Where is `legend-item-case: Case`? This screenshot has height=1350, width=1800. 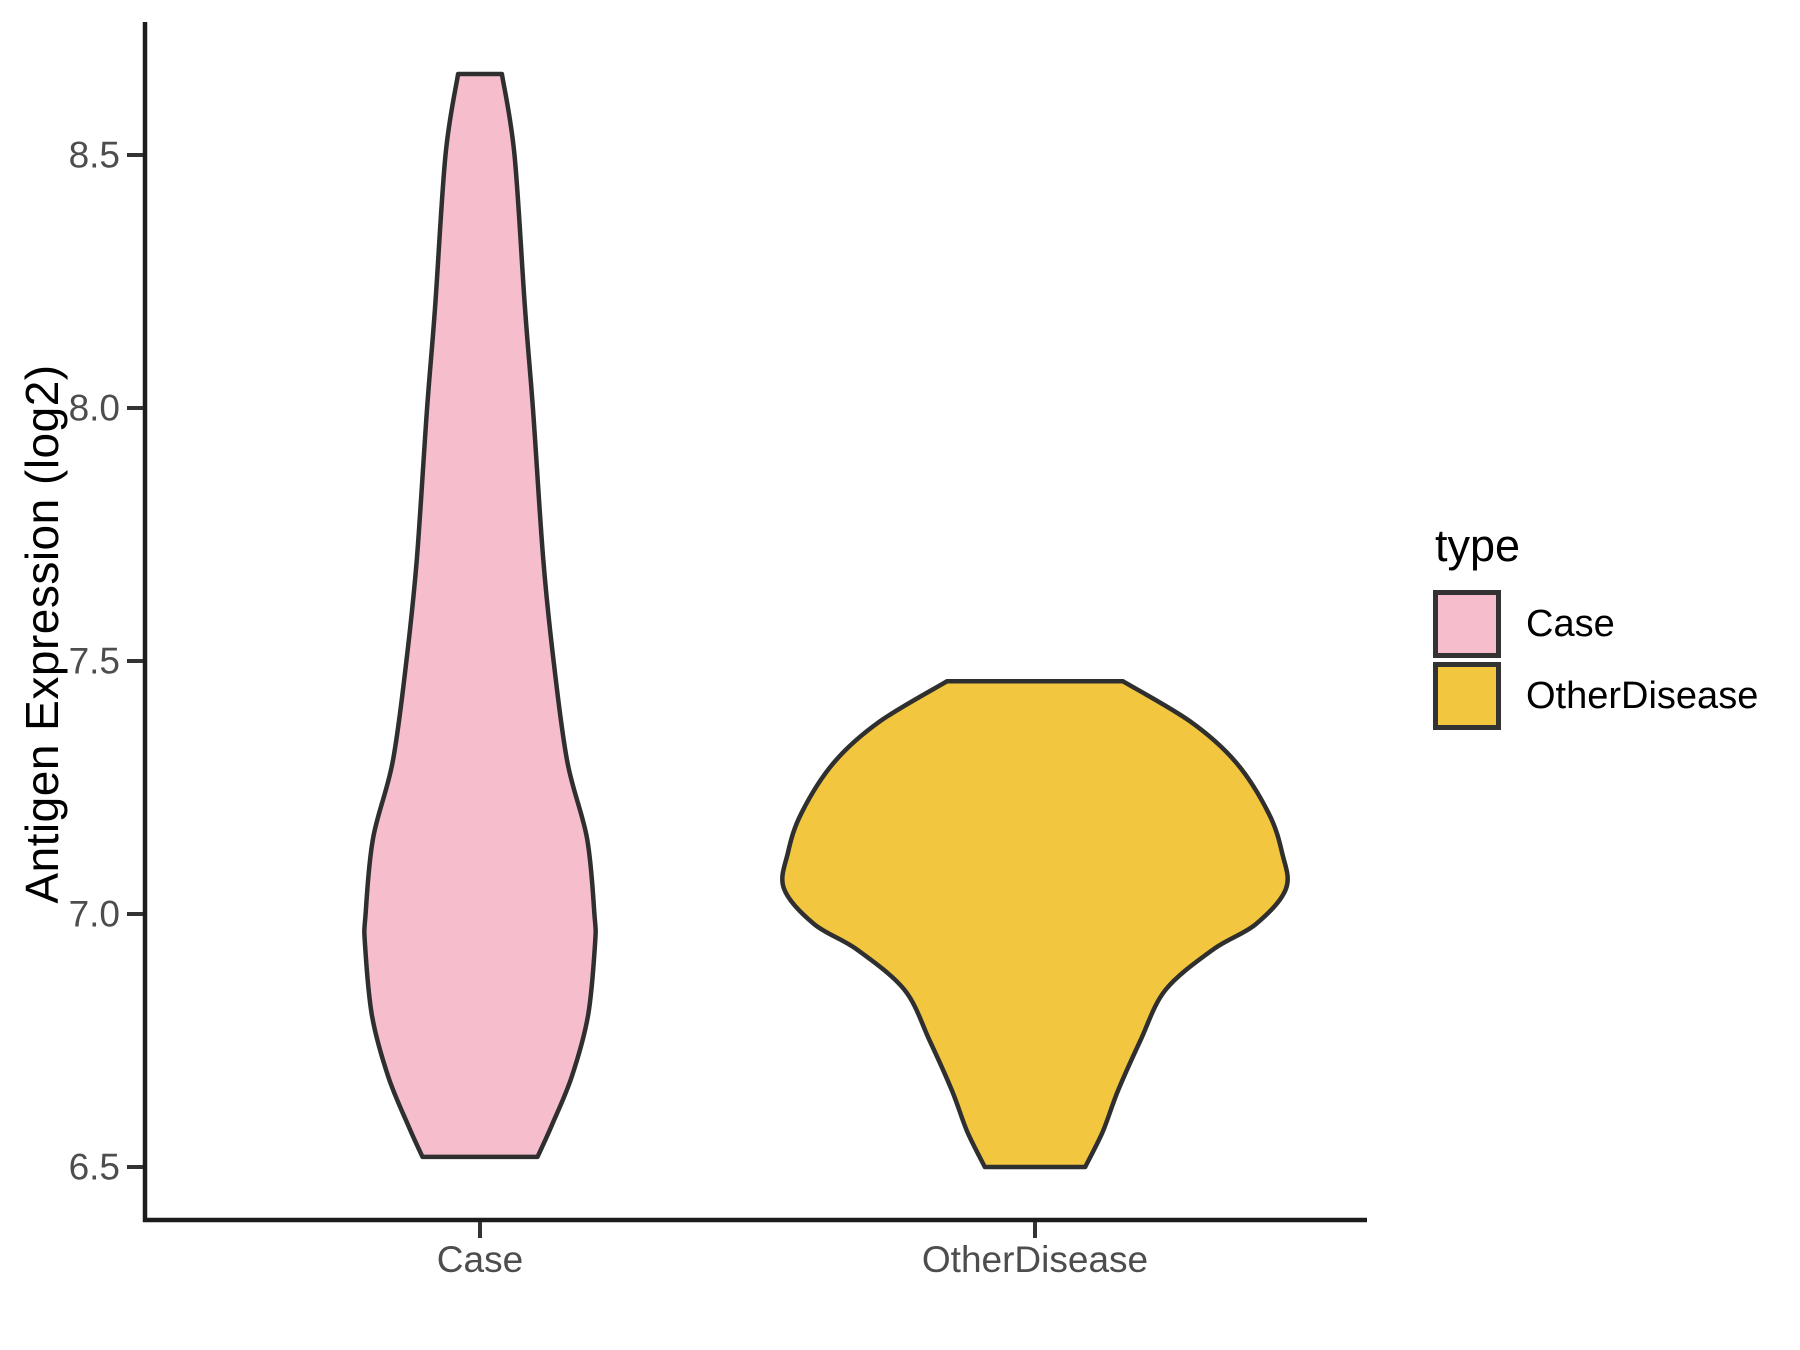 legend-item-case: Case is located at coordinates (1595, 624).